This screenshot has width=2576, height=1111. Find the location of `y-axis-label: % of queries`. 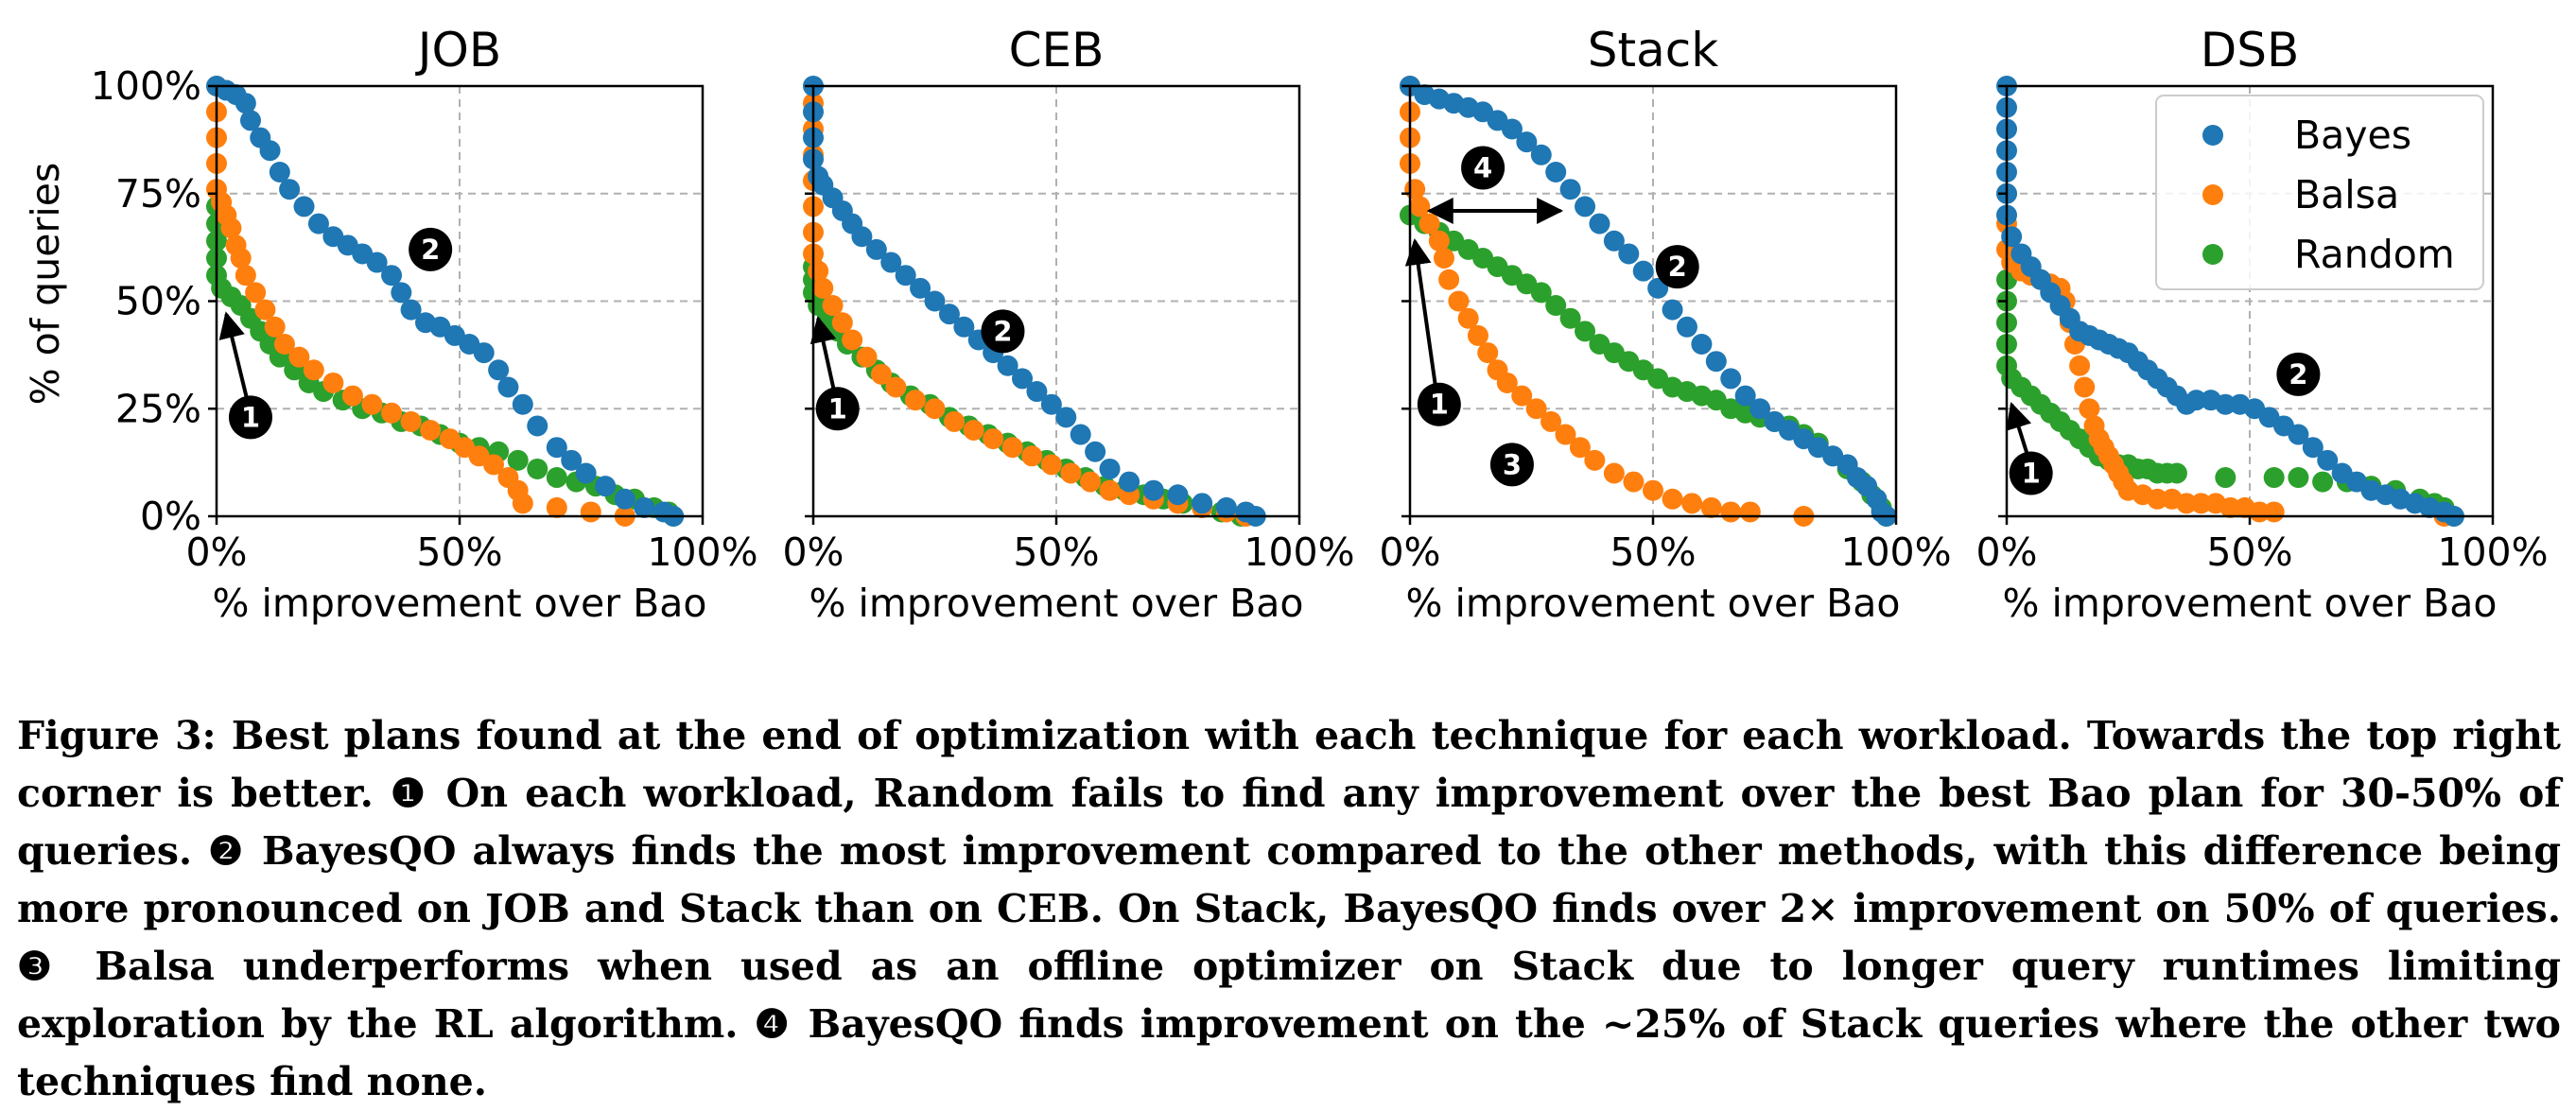

y-axis-label: % of queries is located at coordinates (45, 284).